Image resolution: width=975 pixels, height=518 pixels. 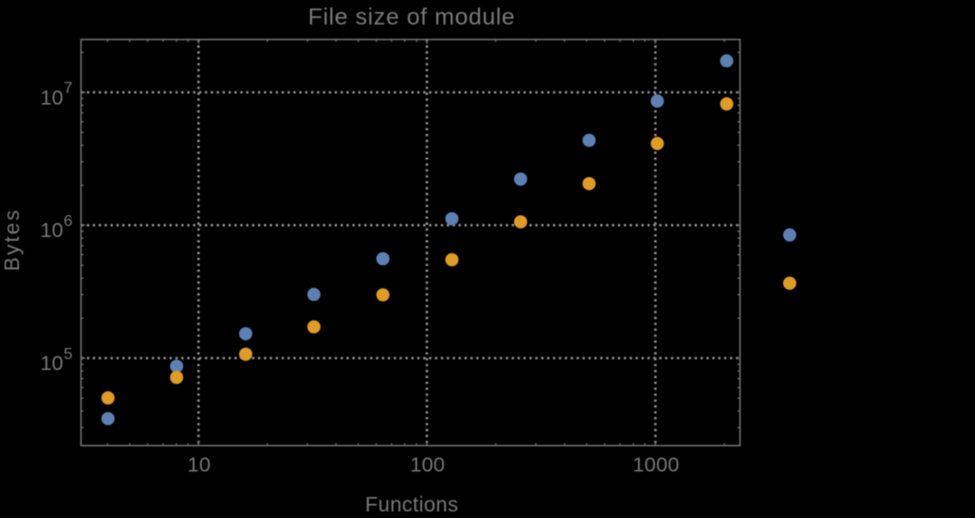 What do you see at coordinates (427, 465) in the screenshot?
I see `svg-text: 100` at bounding box center [427, 465].